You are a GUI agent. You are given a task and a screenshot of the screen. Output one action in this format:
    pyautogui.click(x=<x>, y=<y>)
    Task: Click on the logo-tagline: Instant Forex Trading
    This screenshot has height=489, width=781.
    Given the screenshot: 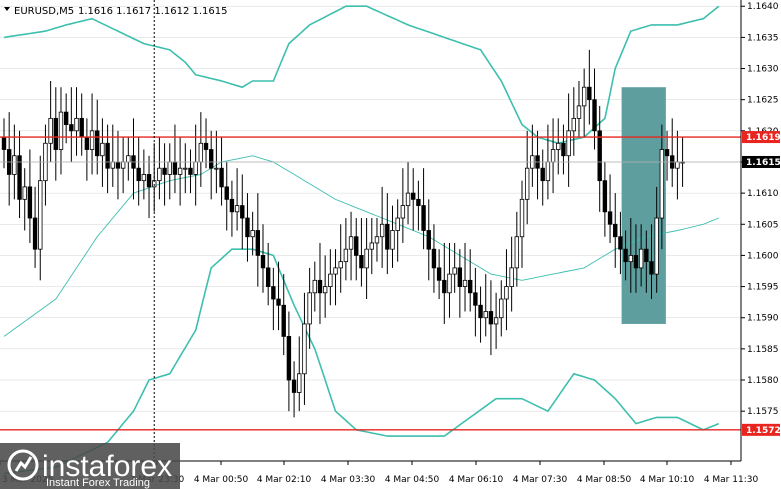 What is the action you would take?
    pyautogui.click(x=98, y=483)
    